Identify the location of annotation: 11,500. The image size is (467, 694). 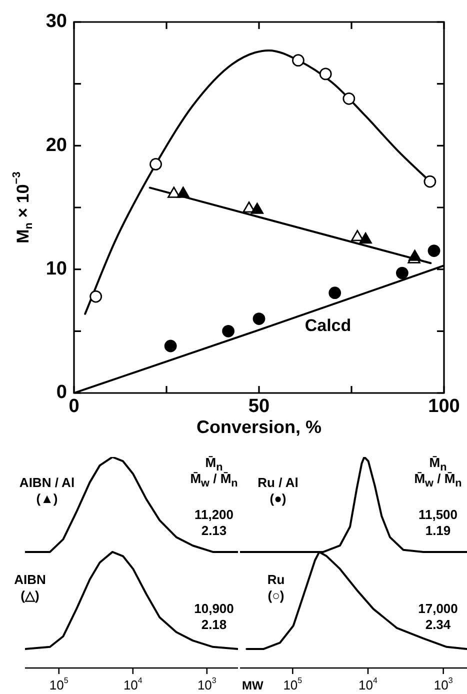
(438, 515).